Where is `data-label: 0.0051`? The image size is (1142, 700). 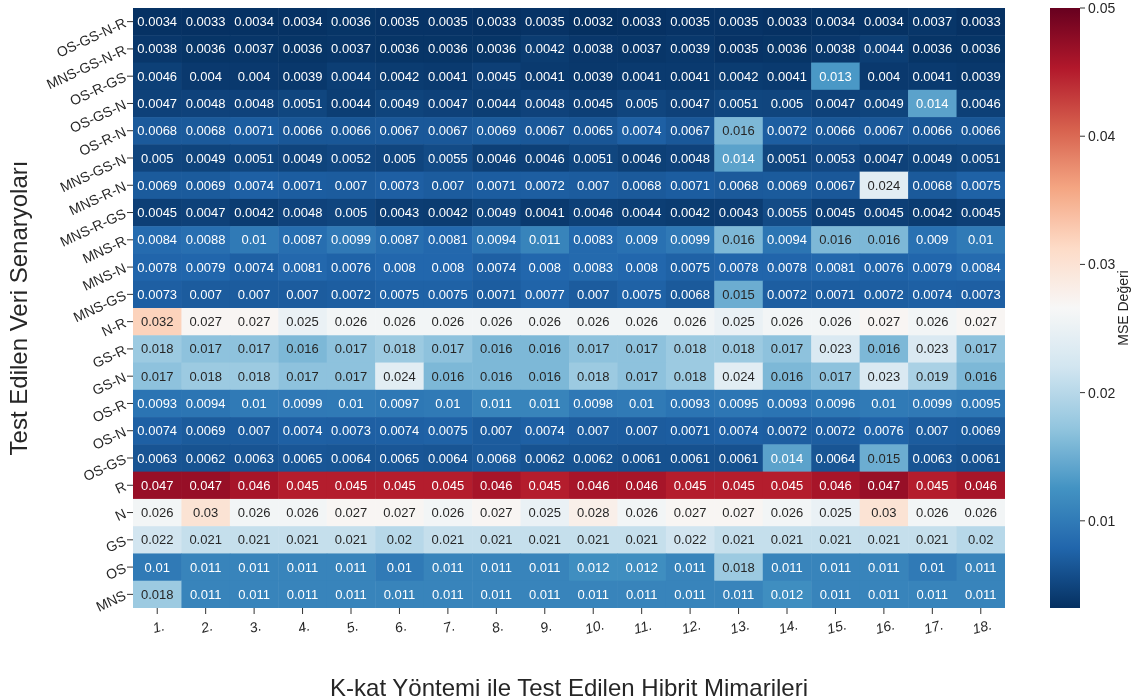 data-label: 0.0051 is located at coordinates (980, 158).